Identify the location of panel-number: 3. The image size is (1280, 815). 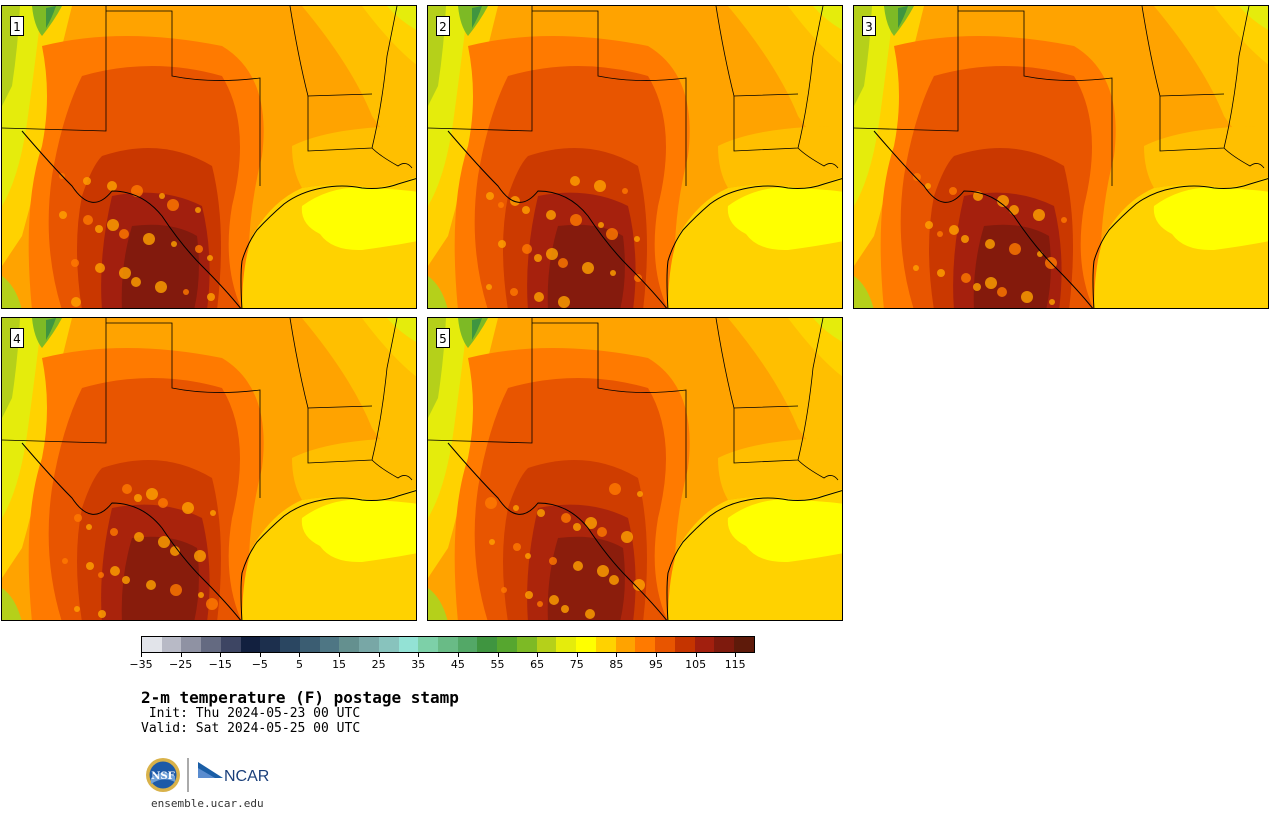
(869, 26).